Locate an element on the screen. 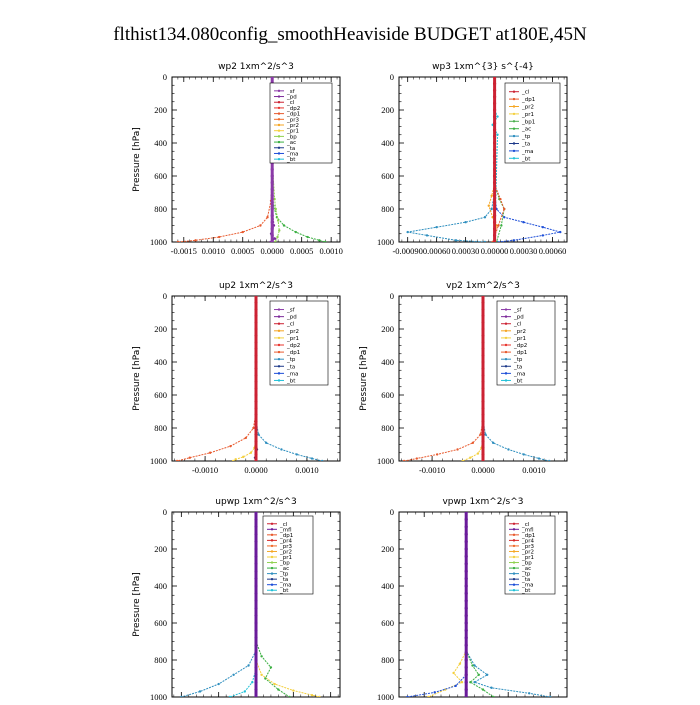  legend-entry: _tp is located at coordinates (526, 137).